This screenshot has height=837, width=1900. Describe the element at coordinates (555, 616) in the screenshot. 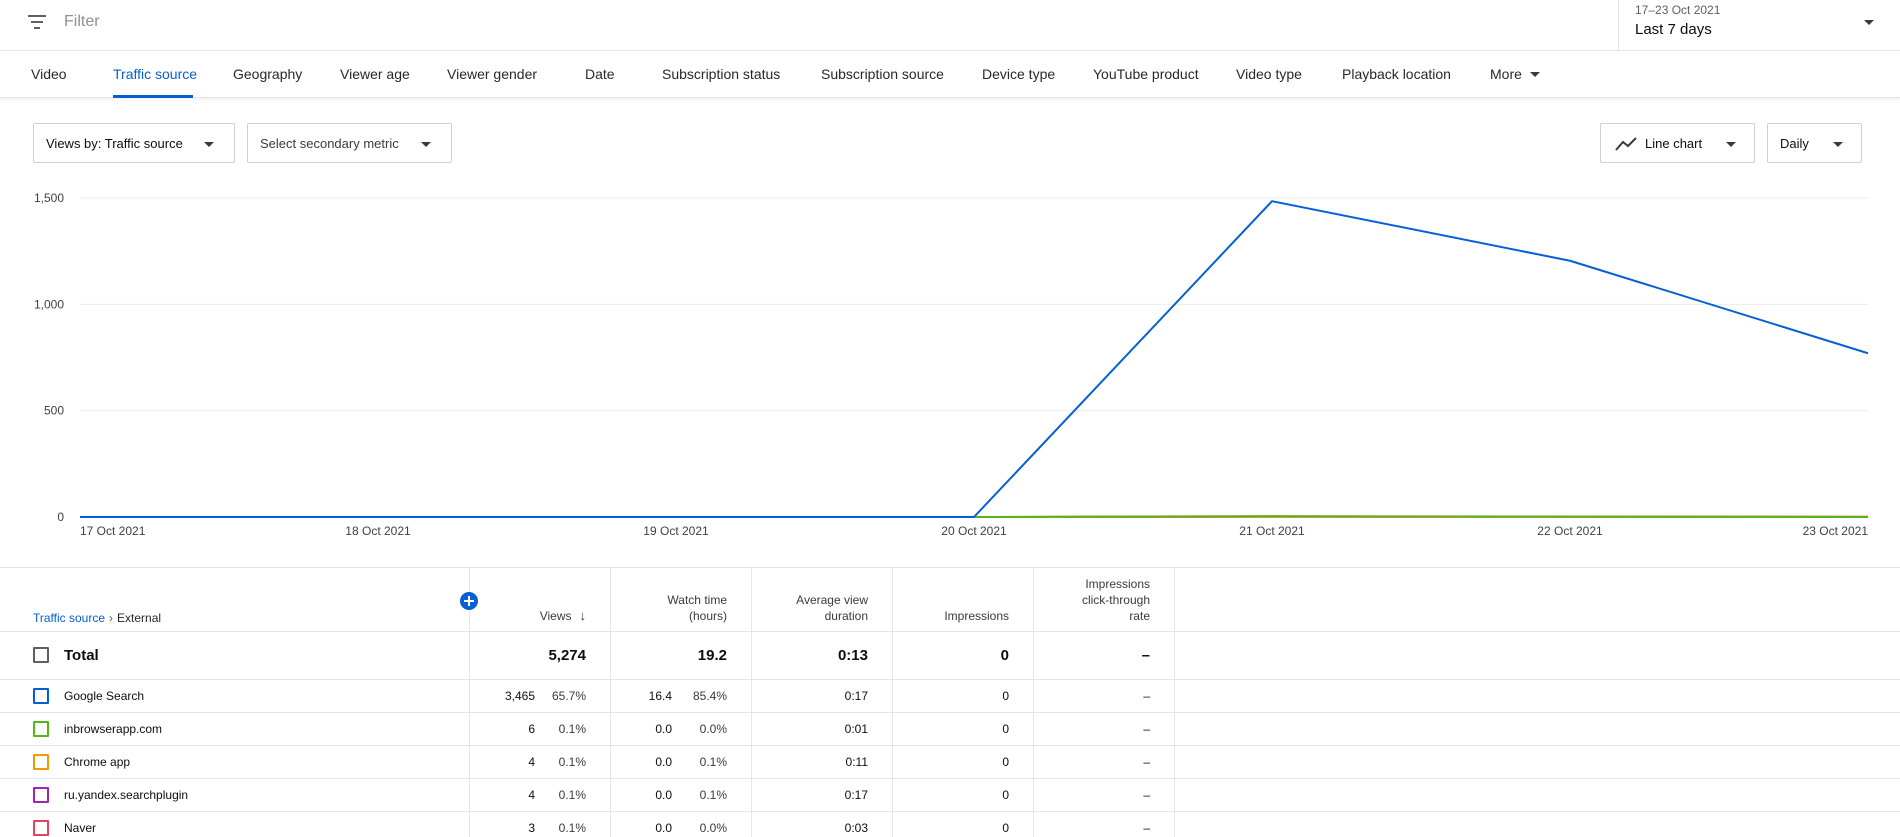

I see `header-views-label: Views` at that location.